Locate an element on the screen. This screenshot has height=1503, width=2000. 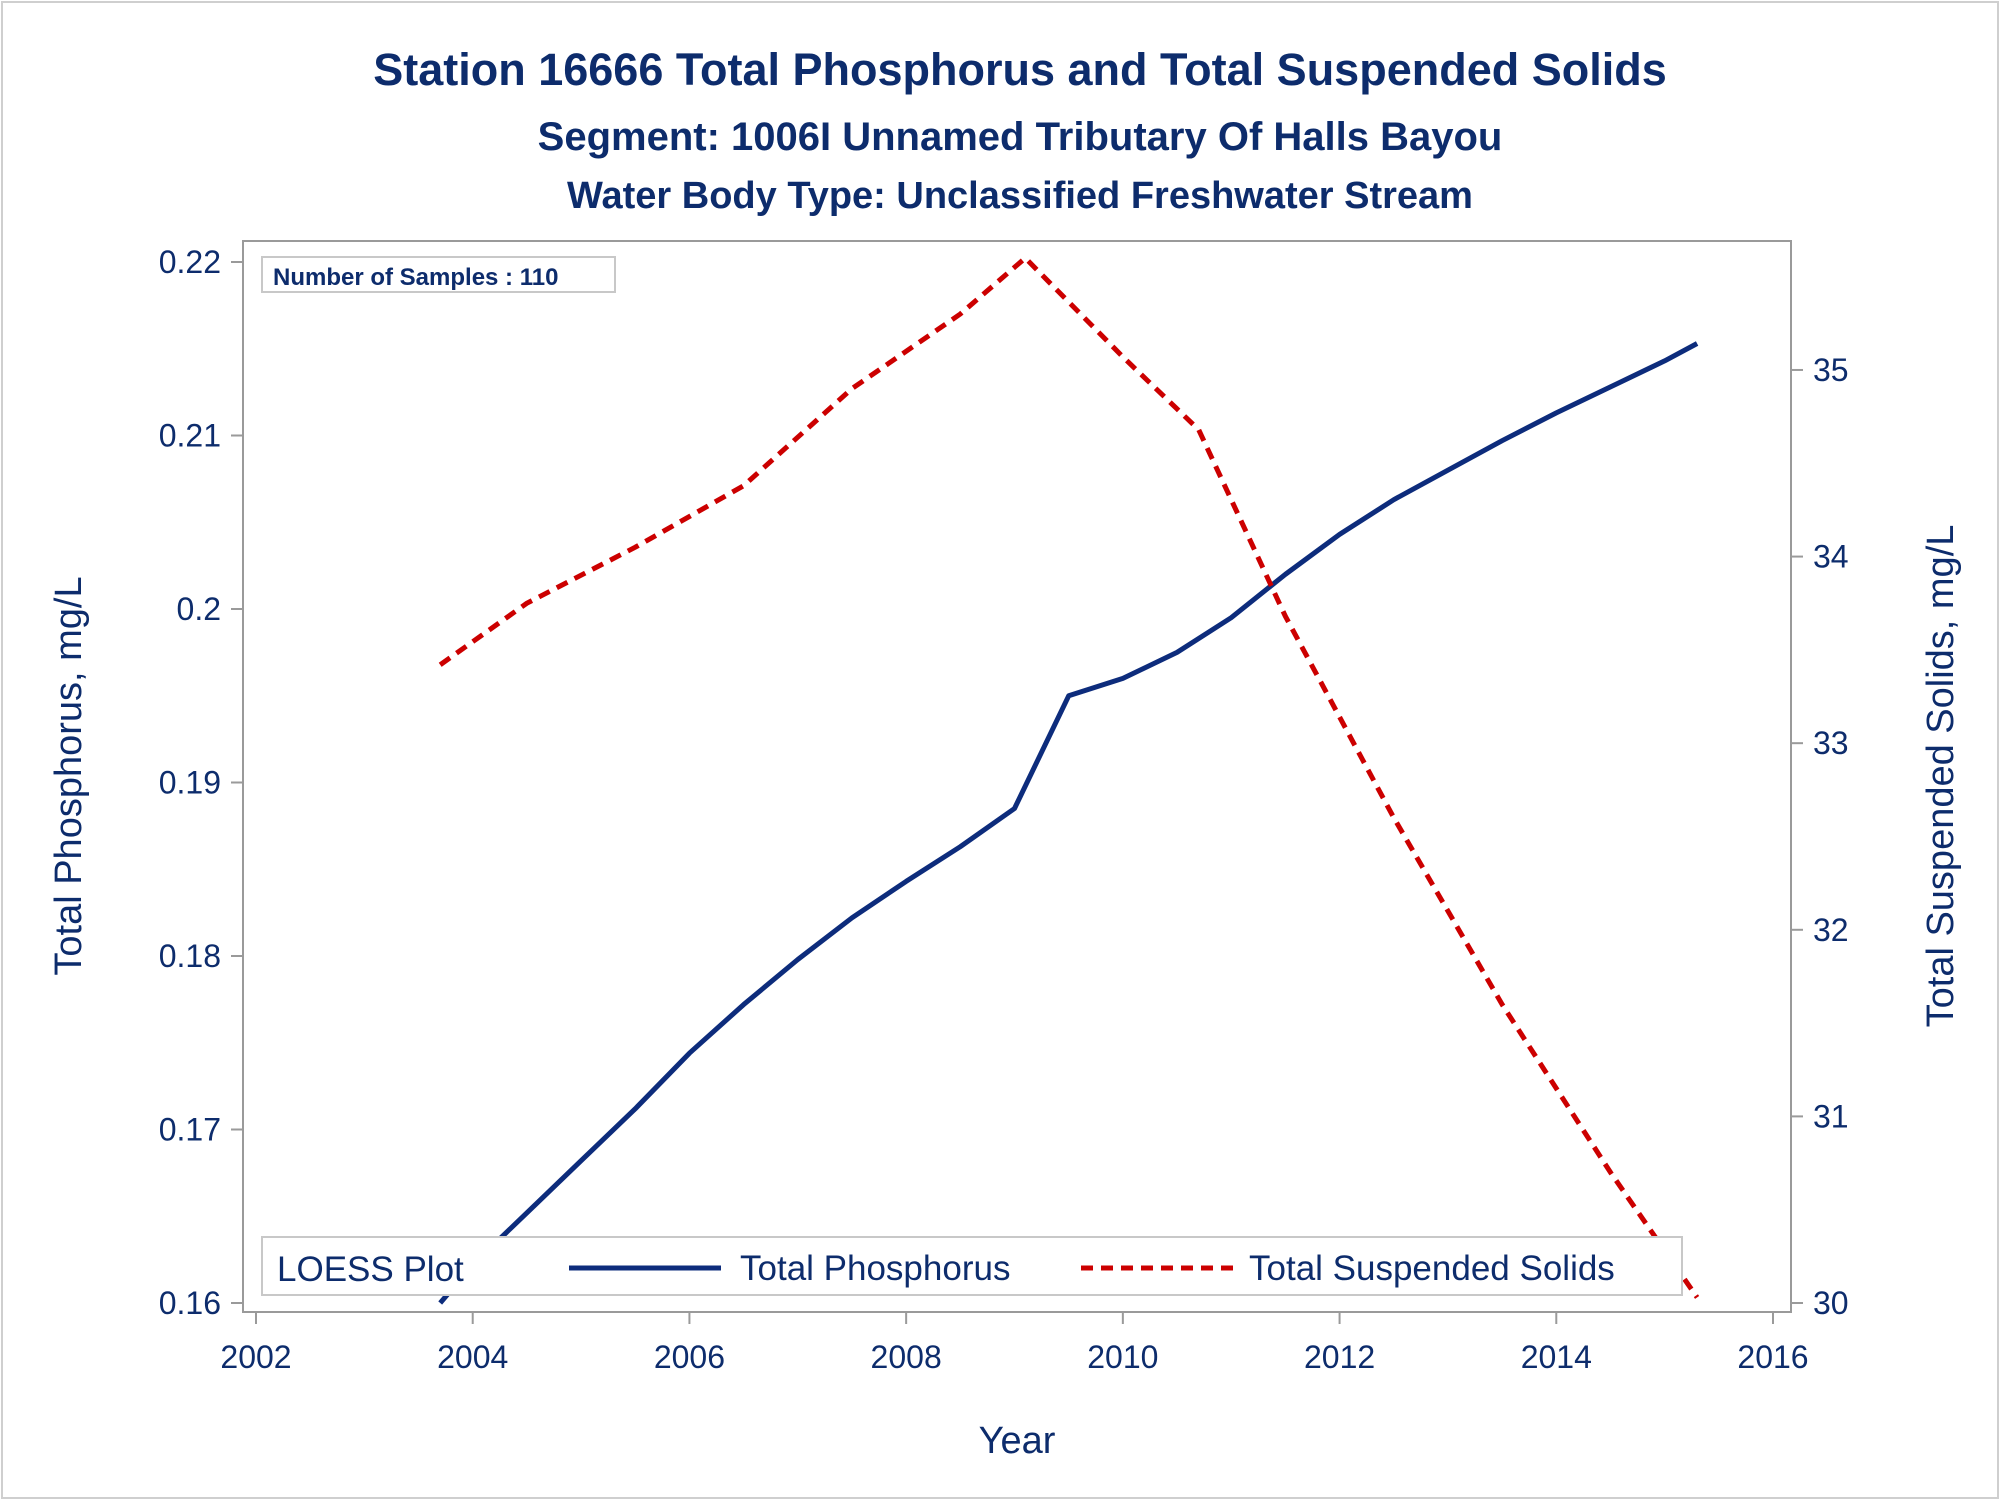
y-right-tick-label: 35 is located at coordinates (1831, 370).